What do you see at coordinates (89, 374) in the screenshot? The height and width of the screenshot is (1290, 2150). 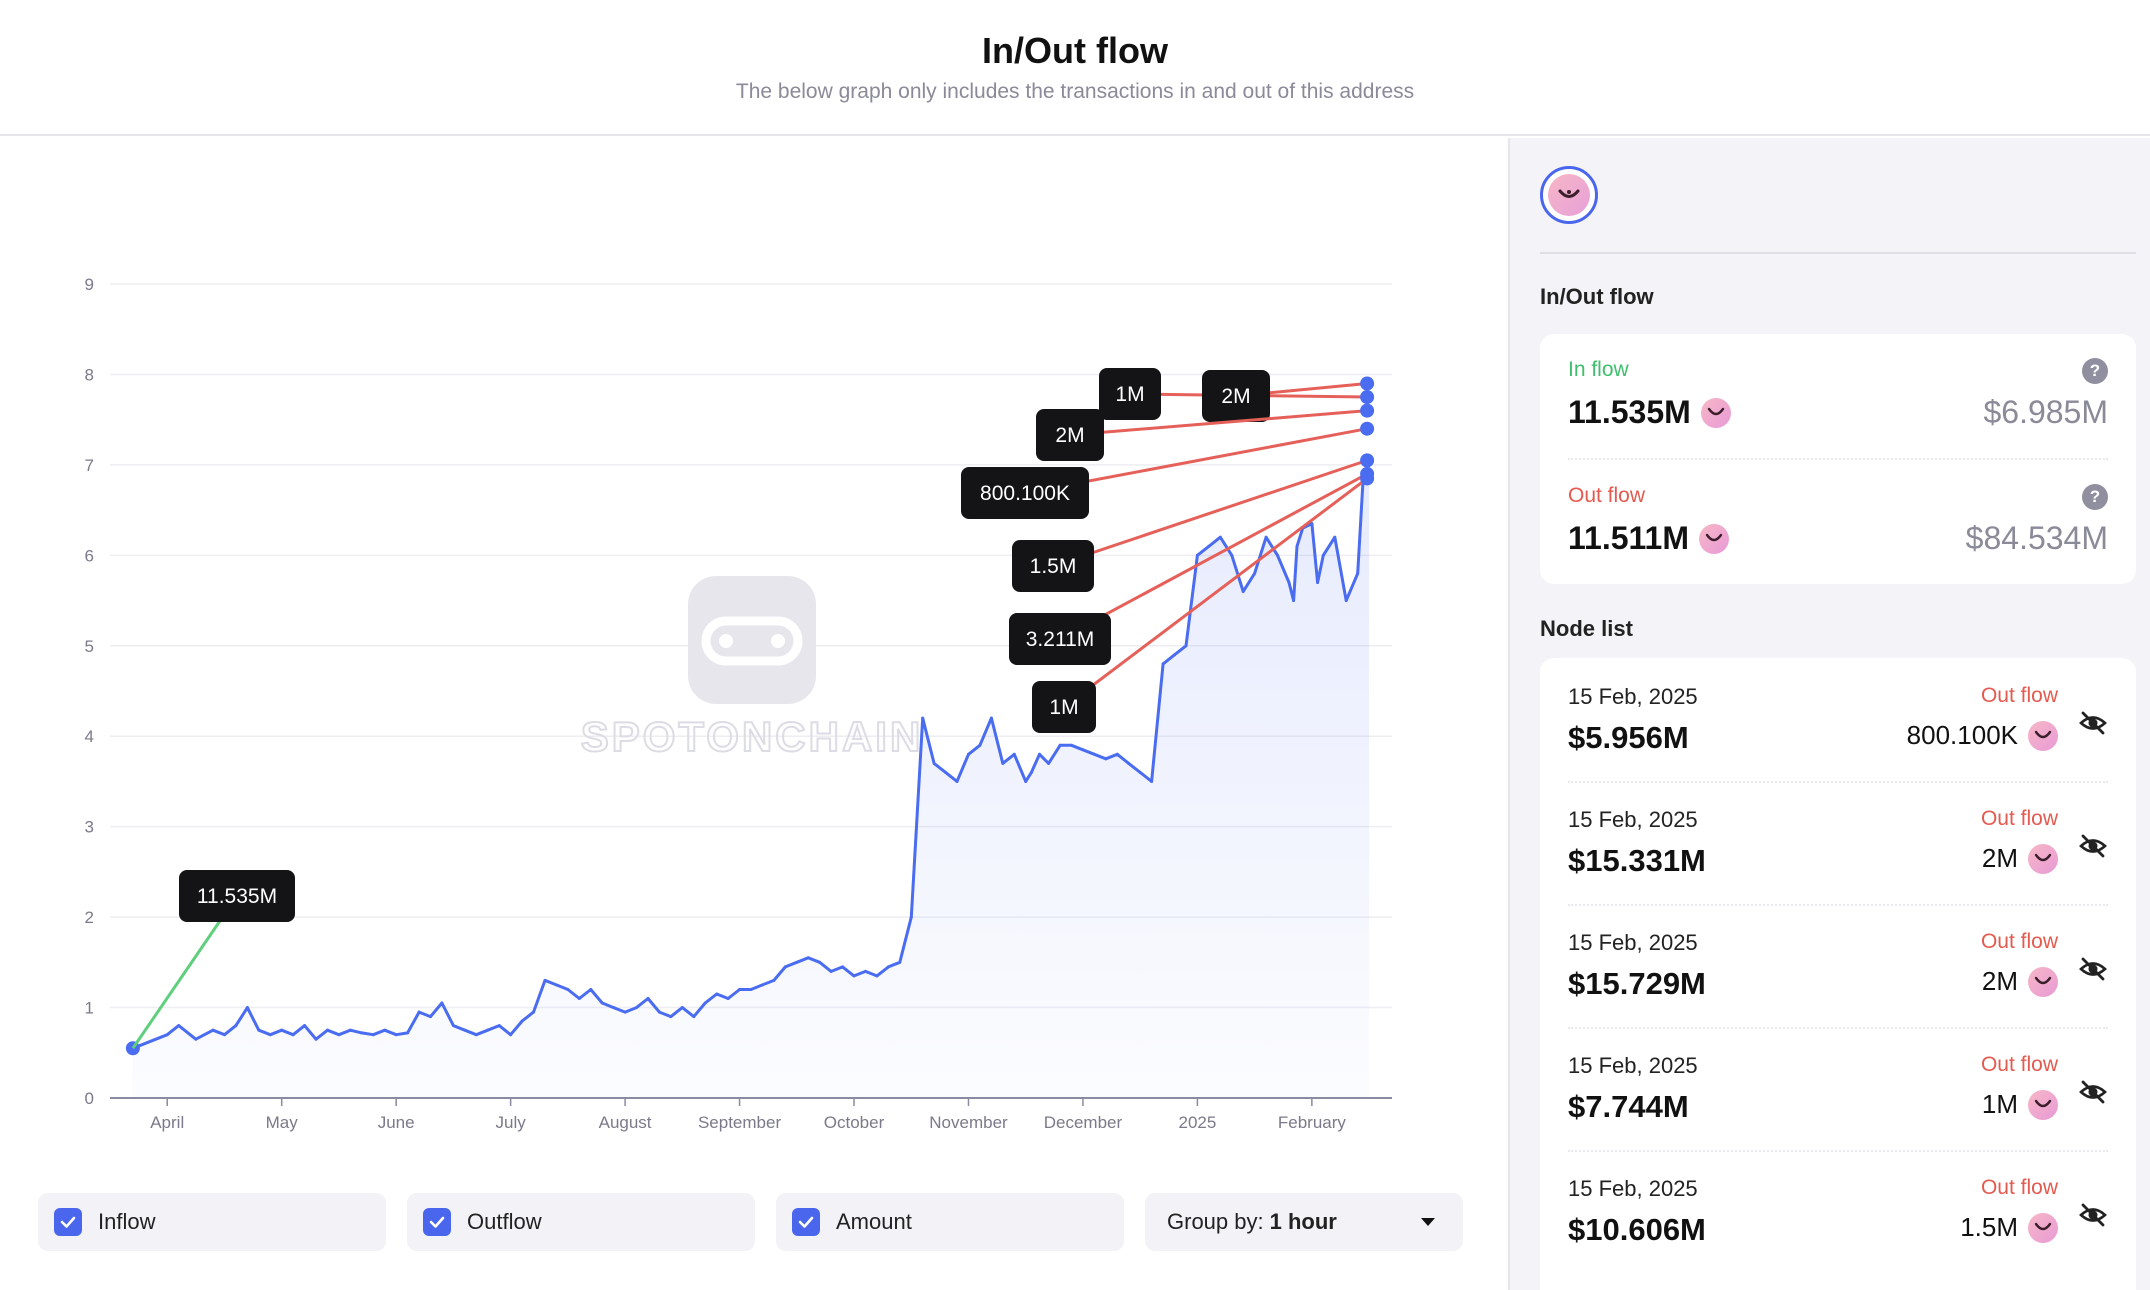 I see `y-tick-label: 8` at bounding box center [89, 374].